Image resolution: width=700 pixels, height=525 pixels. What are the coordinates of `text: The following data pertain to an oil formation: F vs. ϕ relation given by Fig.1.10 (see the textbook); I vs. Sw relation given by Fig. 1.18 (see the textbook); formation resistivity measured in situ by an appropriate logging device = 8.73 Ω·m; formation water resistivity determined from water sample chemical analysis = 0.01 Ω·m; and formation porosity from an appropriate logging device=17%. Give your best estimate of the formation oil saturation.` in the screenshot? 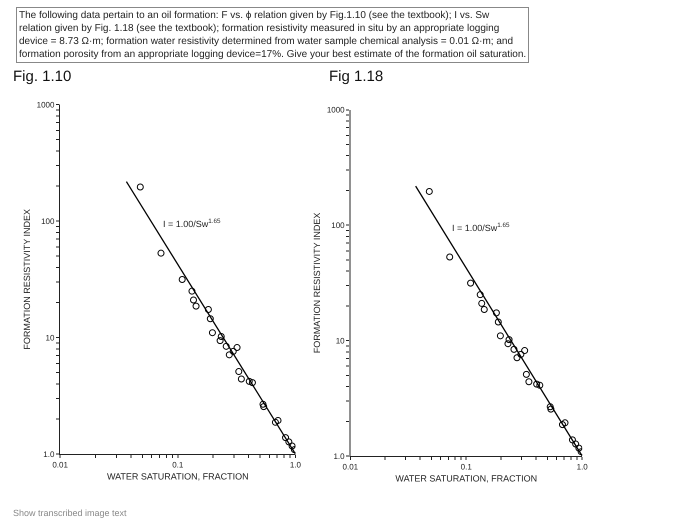 It's located at (272, 35).